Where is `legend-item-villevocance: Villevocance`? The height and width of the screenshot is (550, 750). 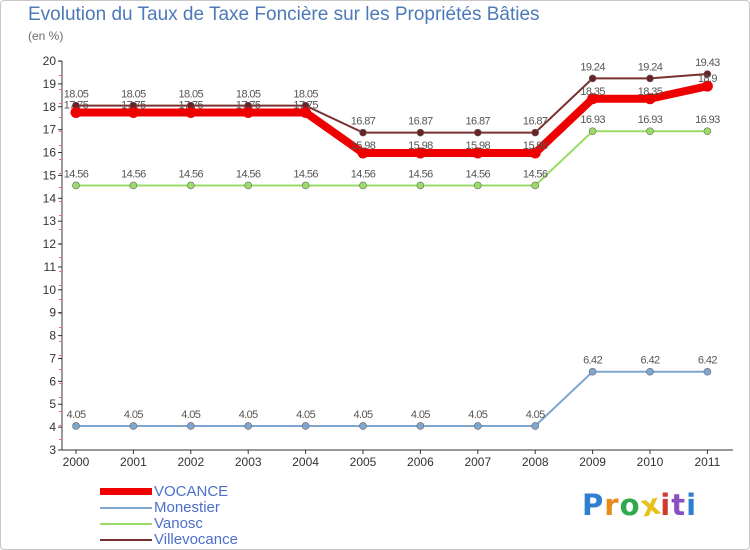 legend-item-villevocance: Villevocance is located at coordinates (230, 539).